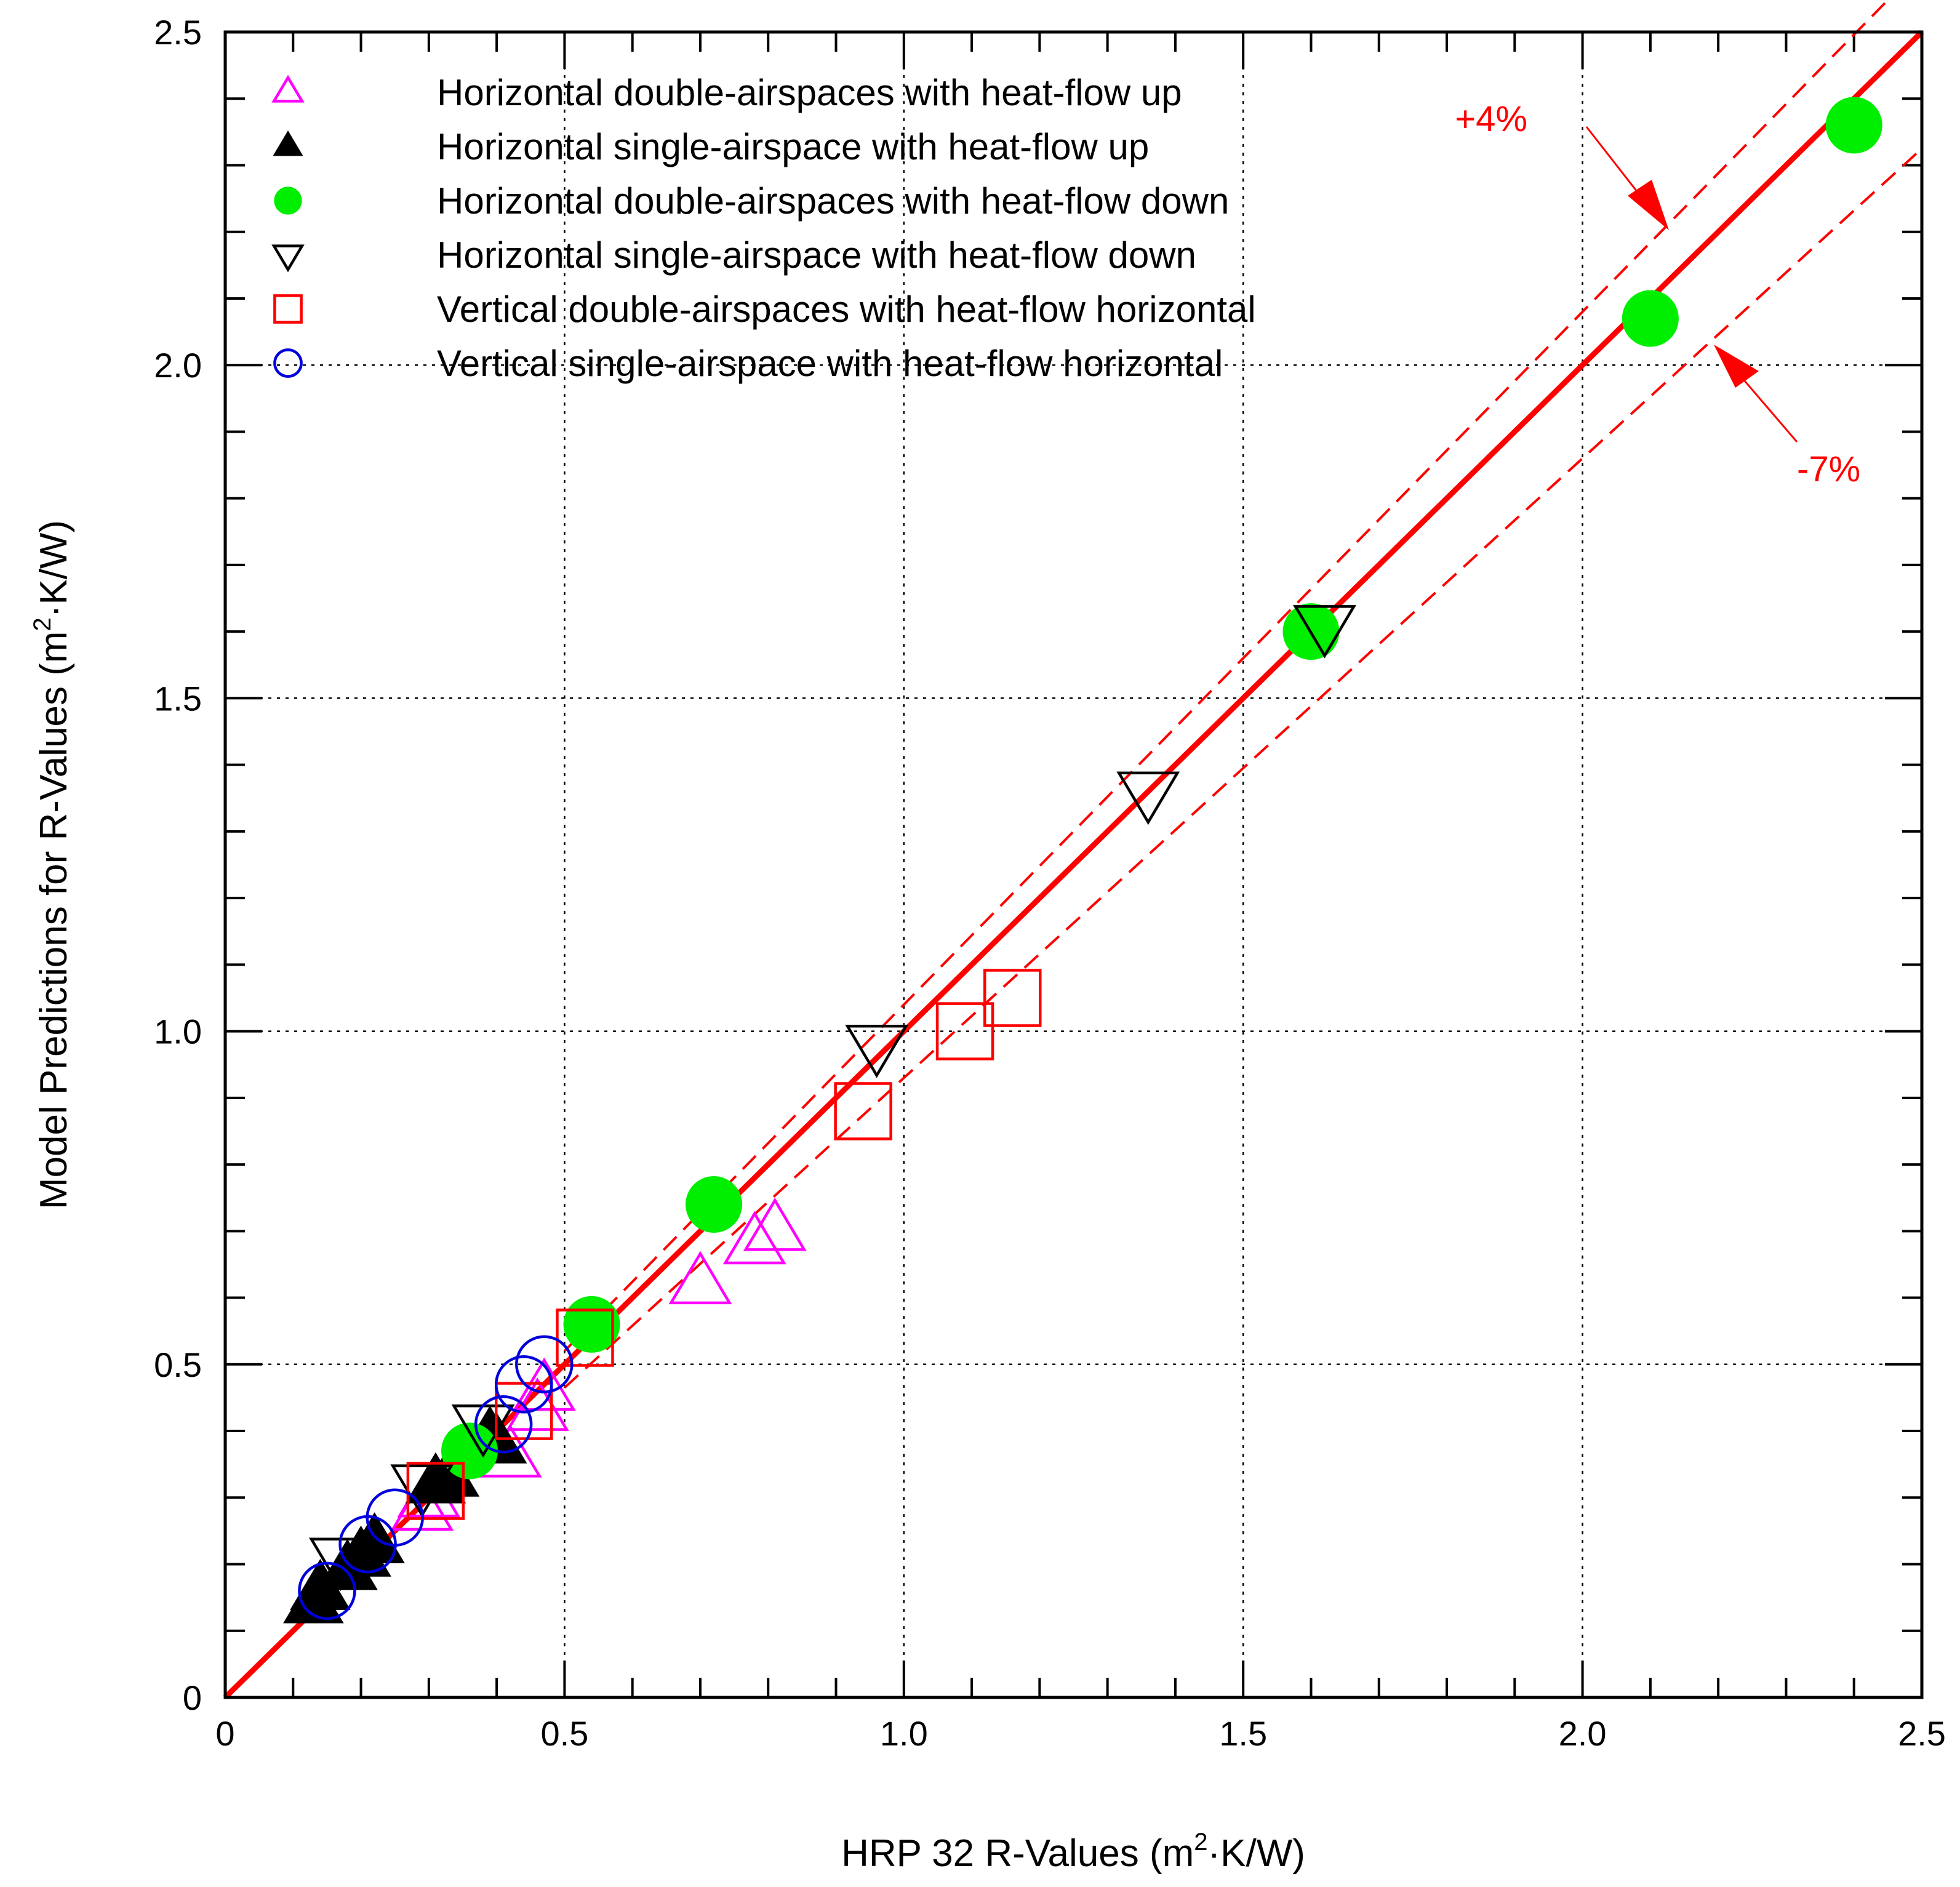 This screenshot has height=1887, width=1960. I want to click on x-axis-title: HRP 32 R-Values (m2·K/W), so click(1073, 1852).